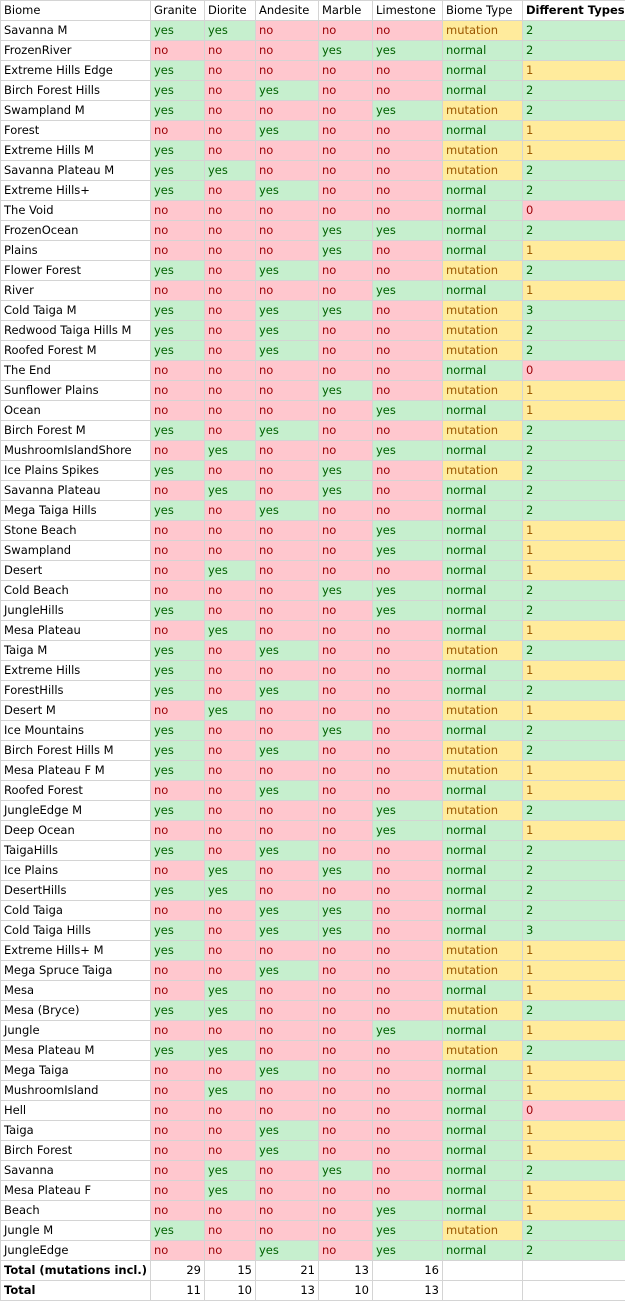 This screenshot has height=1301, width=625. What do you see at coordinates (75, 930) in the screenshot?
I see `biome-name-cell: Cold Taiga Hills` at bounding box center [75, 930].